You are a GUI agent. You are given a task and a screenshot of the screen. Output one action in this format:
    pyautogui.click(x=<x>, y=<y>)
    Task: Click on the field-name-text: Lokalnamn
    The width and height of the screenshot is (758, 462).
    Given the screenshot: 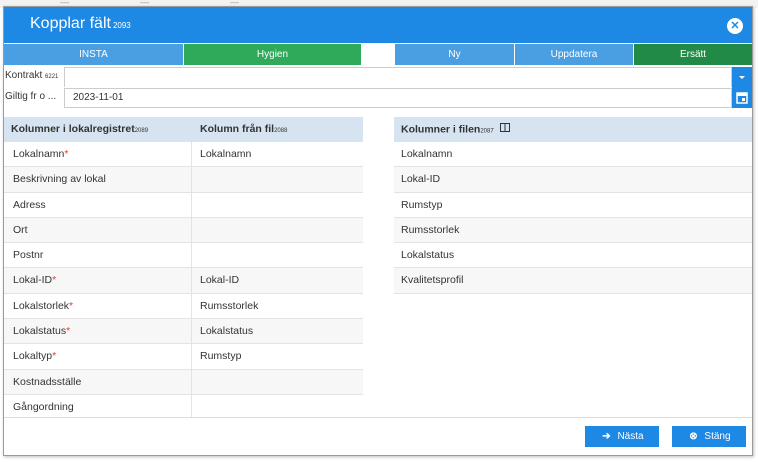 What is the action you would take?
    pyautogui.click(x=39, y=154)
    